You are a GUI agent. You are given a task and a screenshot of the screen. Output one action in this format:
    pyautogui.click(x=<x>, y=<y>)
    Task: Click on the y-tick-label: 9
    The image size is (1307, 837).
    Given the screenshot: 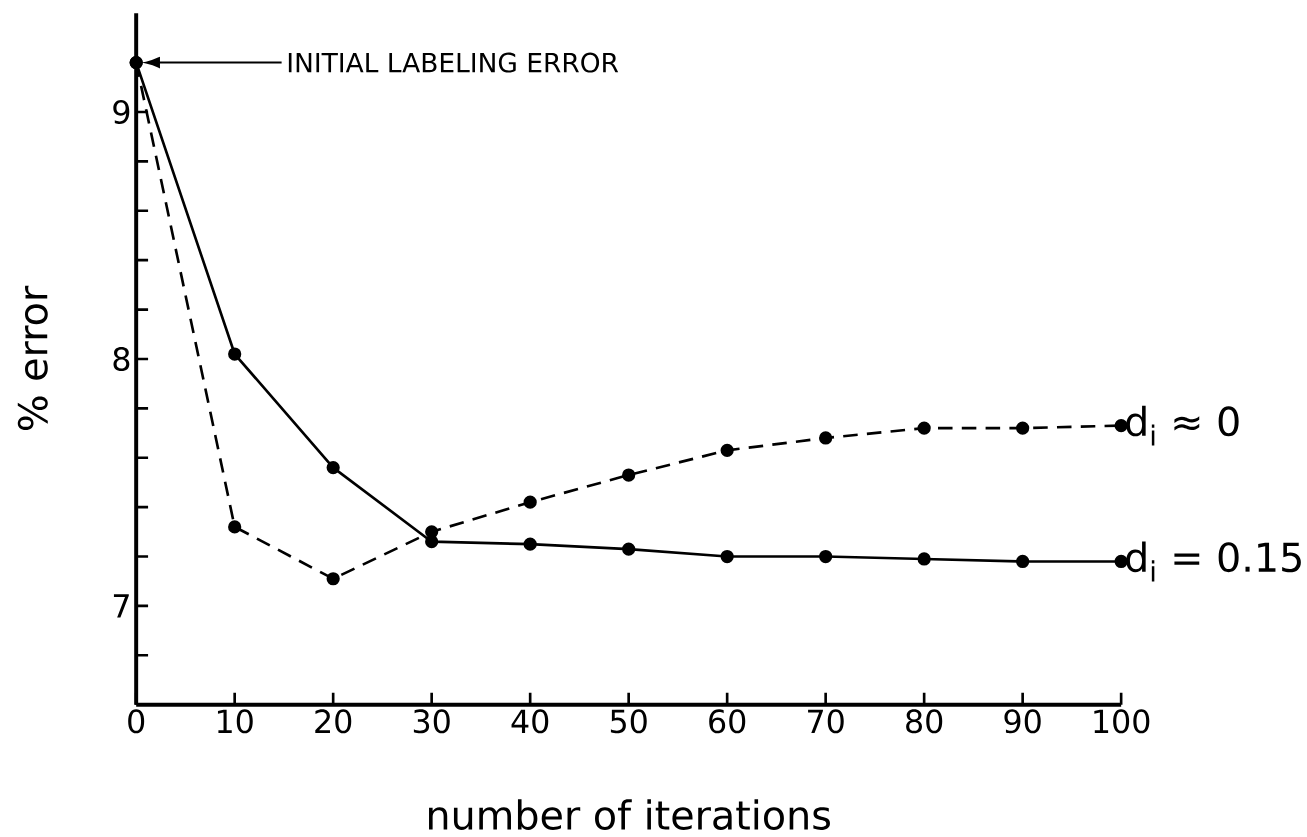 What is the action you would take?
    pyautogui.click(x=121, y=112)
    